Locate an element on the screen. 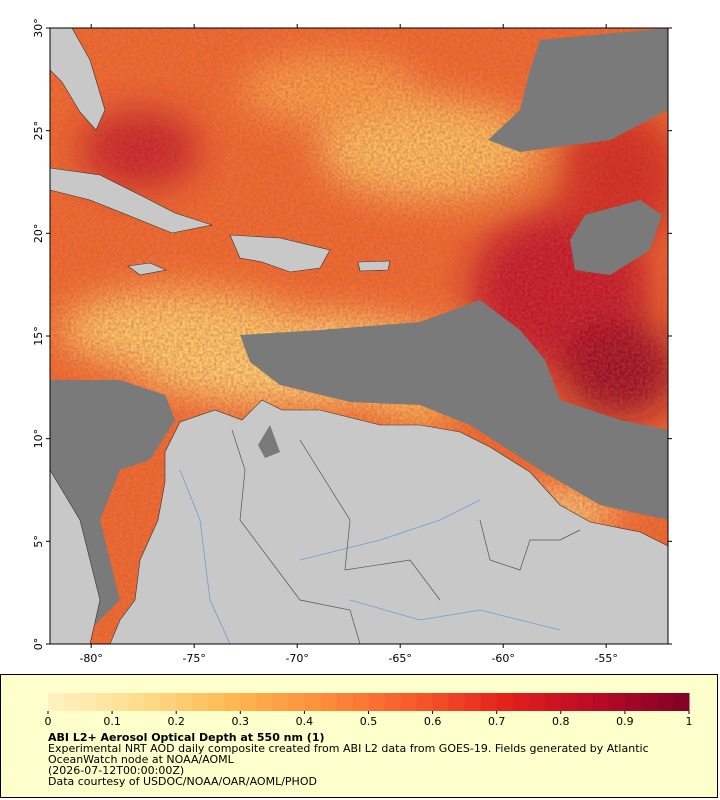  y-tick-label: 0° is located at coordinates (38, 644).